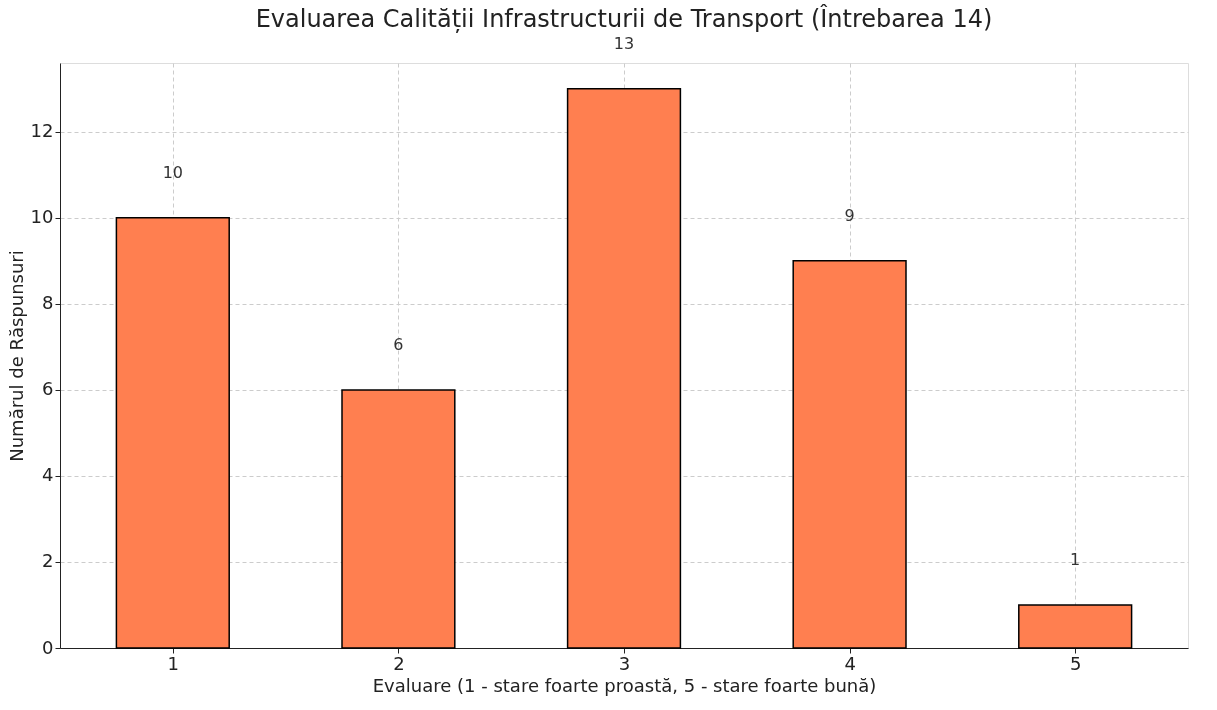  Describe the element at coordinates (398, 344) in the screenshot. I see `data-label: 6` at that location.